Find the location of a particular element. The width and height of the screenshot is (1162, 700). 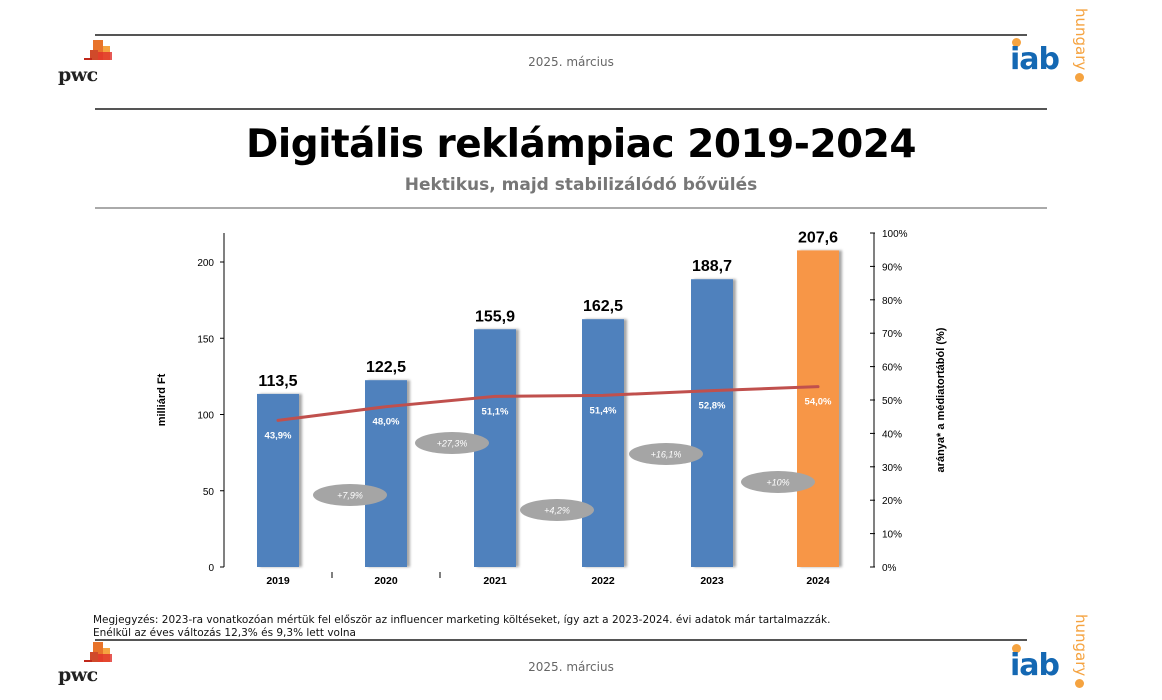

y-tick-label-right: 20% is located at coordinates (892, 501).